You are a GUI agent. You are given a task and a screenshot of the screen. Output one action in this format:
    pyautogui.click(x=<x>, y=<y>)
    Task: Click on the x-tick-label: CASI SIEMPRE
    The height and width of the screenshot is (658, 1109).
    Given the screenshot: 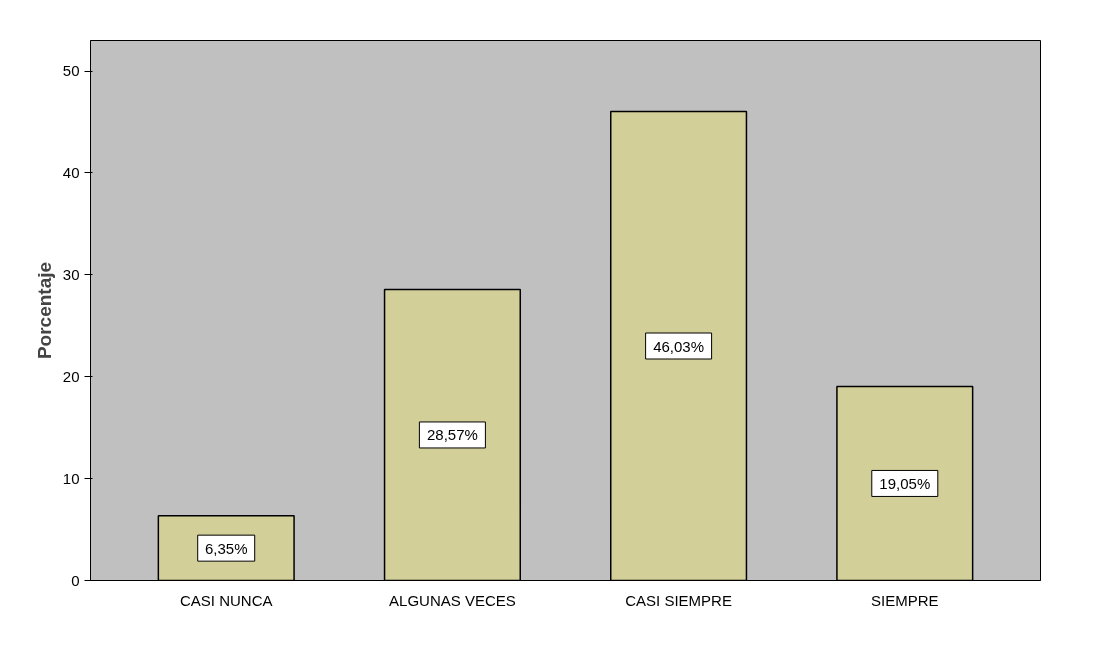 What is the action you would take?
    pyautogui.click(x=678, y=600)
    